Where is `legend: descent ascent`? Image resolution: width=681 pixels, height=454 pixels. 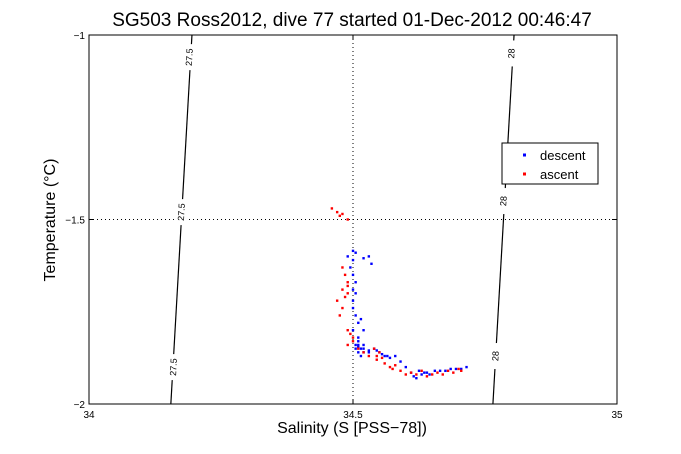
legend: descent ascent is located at coordinates (550, 163).